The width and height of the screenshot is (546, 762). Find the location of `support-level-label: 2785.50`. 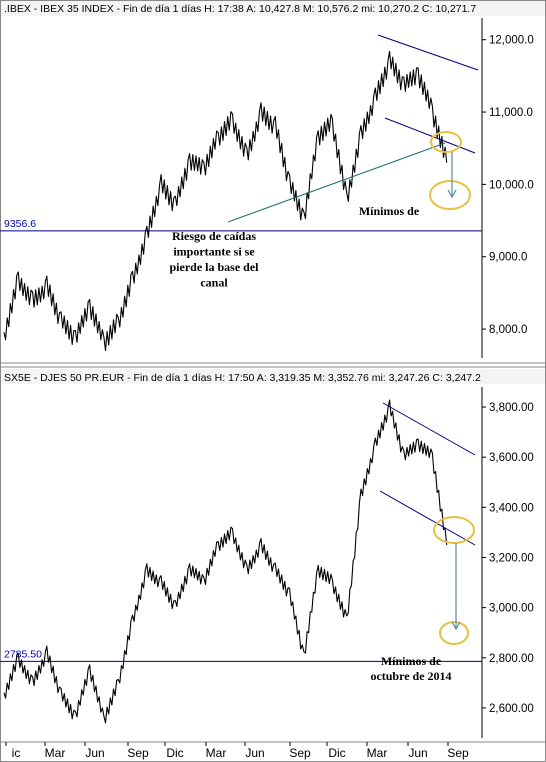

support-level-label: 2785.50 is located at coordinates (23, 654).